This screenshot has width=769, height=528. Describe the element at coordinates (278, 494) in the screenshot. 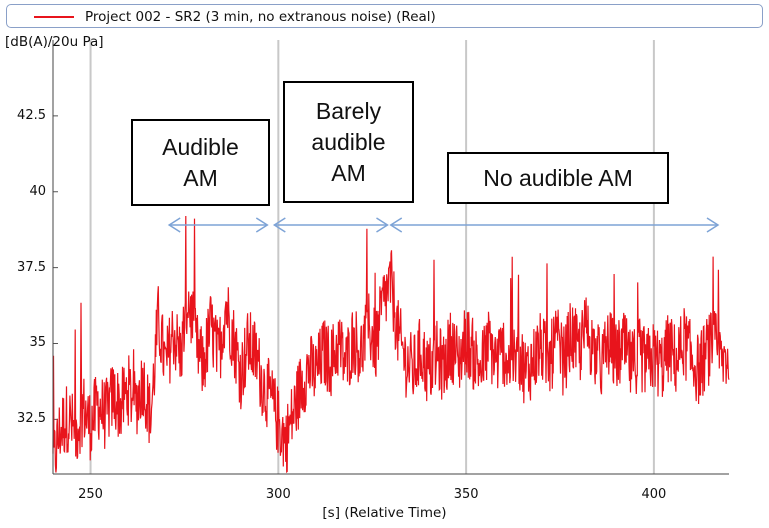

I see `x-tick-label: 300` at that location.